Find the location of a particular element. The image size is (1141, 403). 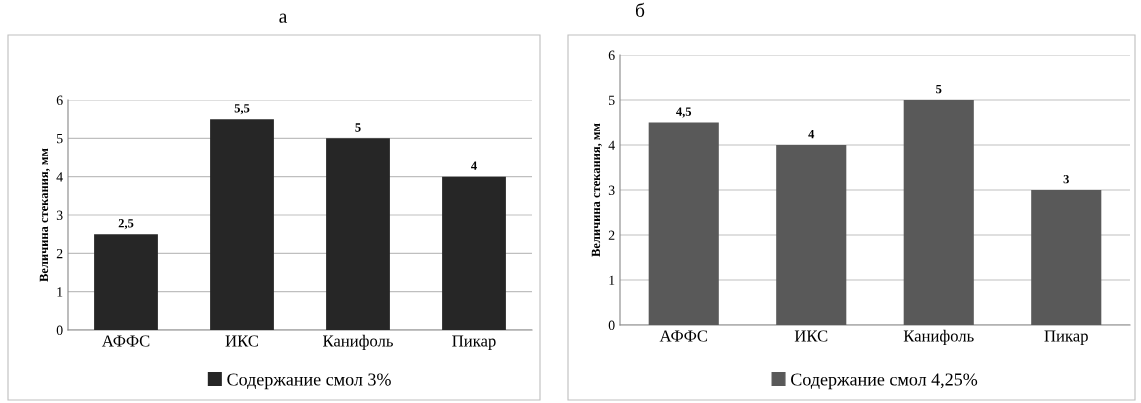

text: 5,5 is located at coordinates (242, 109).